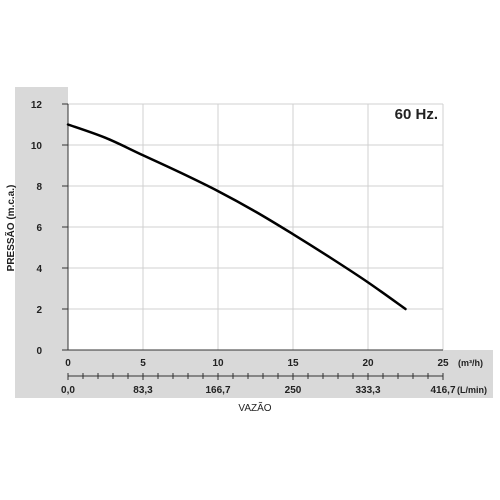  Describe the element at coordinates (39, 187) in the screenshot. I see `y-tick-label: 8` at that location.